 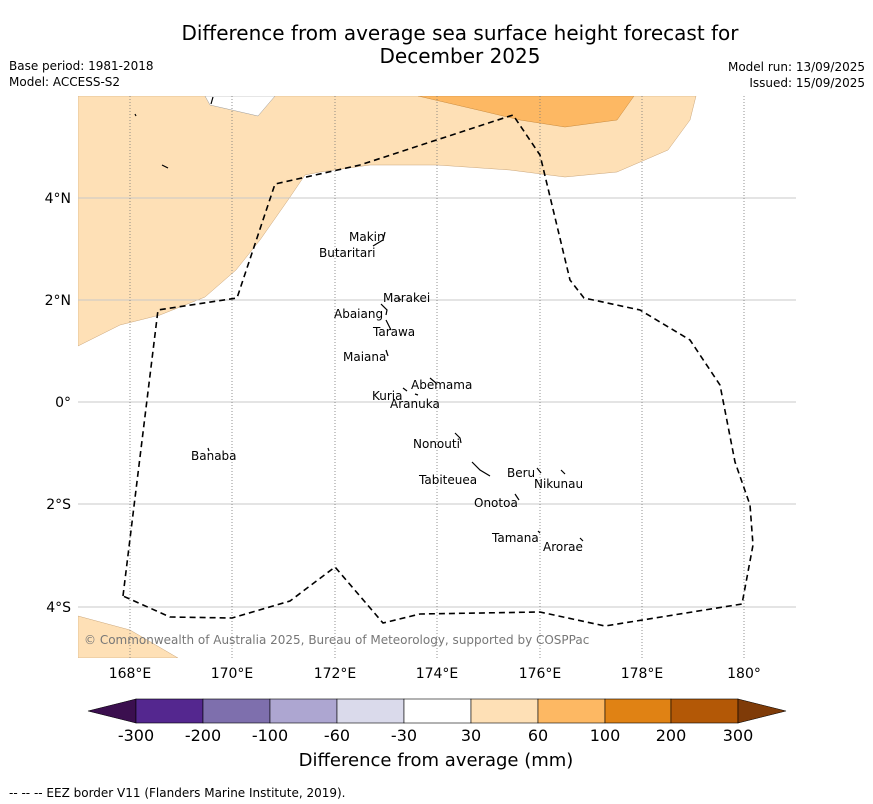 What do you see at coordinates (642, 674) in the screenshot?
I see `lon-tick-label: 178°E` at bounding box center [642, 674].